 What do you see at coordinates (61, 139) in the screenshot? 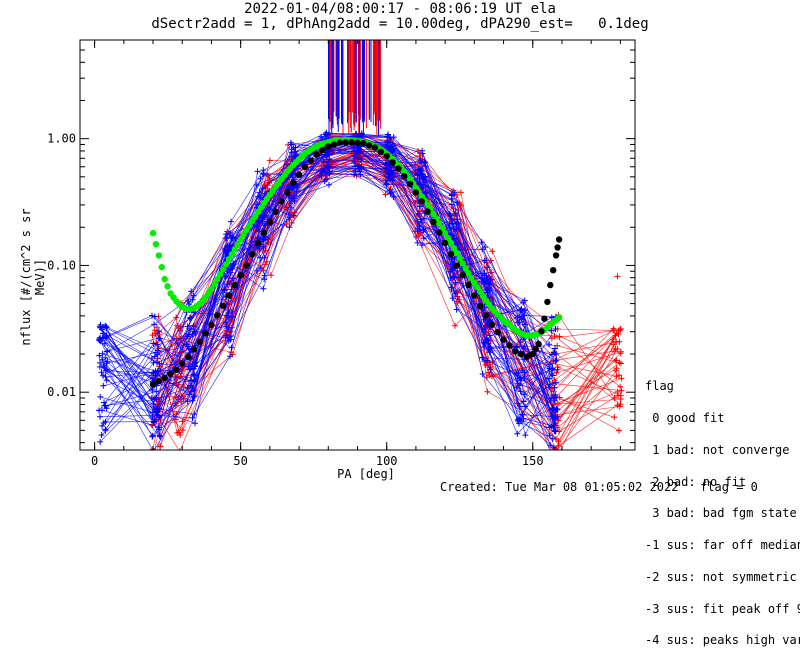
I see `y-tick-label: 1.00` at bounding box center [61, 139].